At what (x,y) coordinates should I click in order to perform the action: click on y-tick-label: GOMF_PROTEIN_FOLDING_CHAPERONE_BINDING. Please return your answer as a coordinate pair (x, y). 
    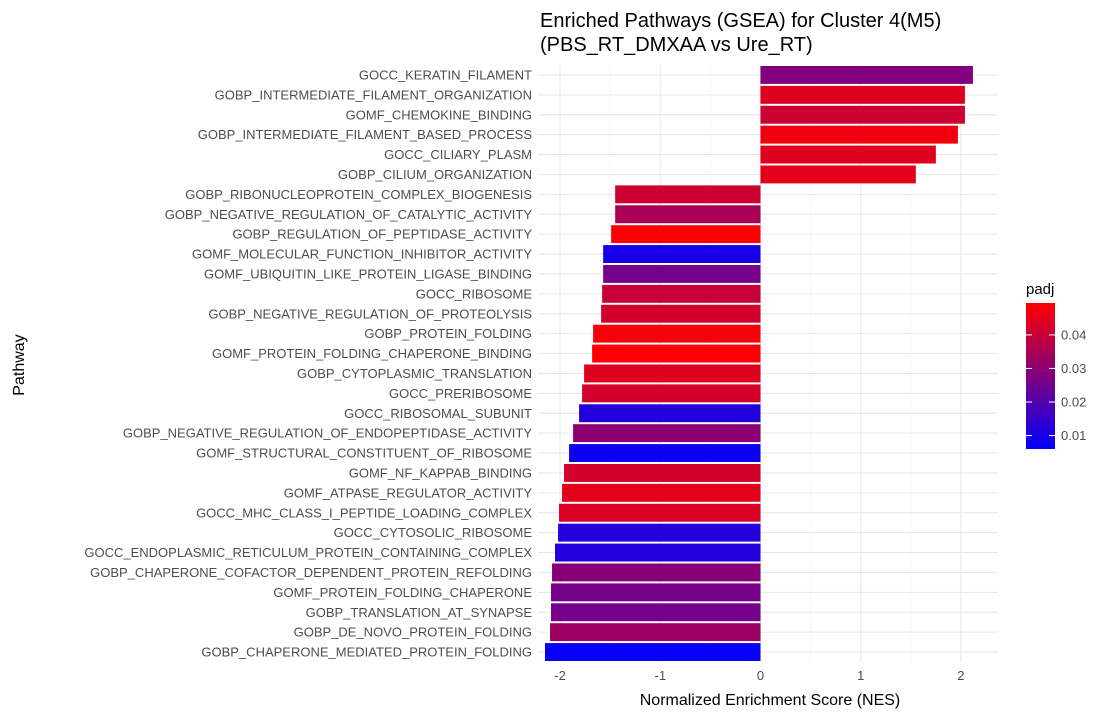
    Looking at the image, I should click on (372, 353).